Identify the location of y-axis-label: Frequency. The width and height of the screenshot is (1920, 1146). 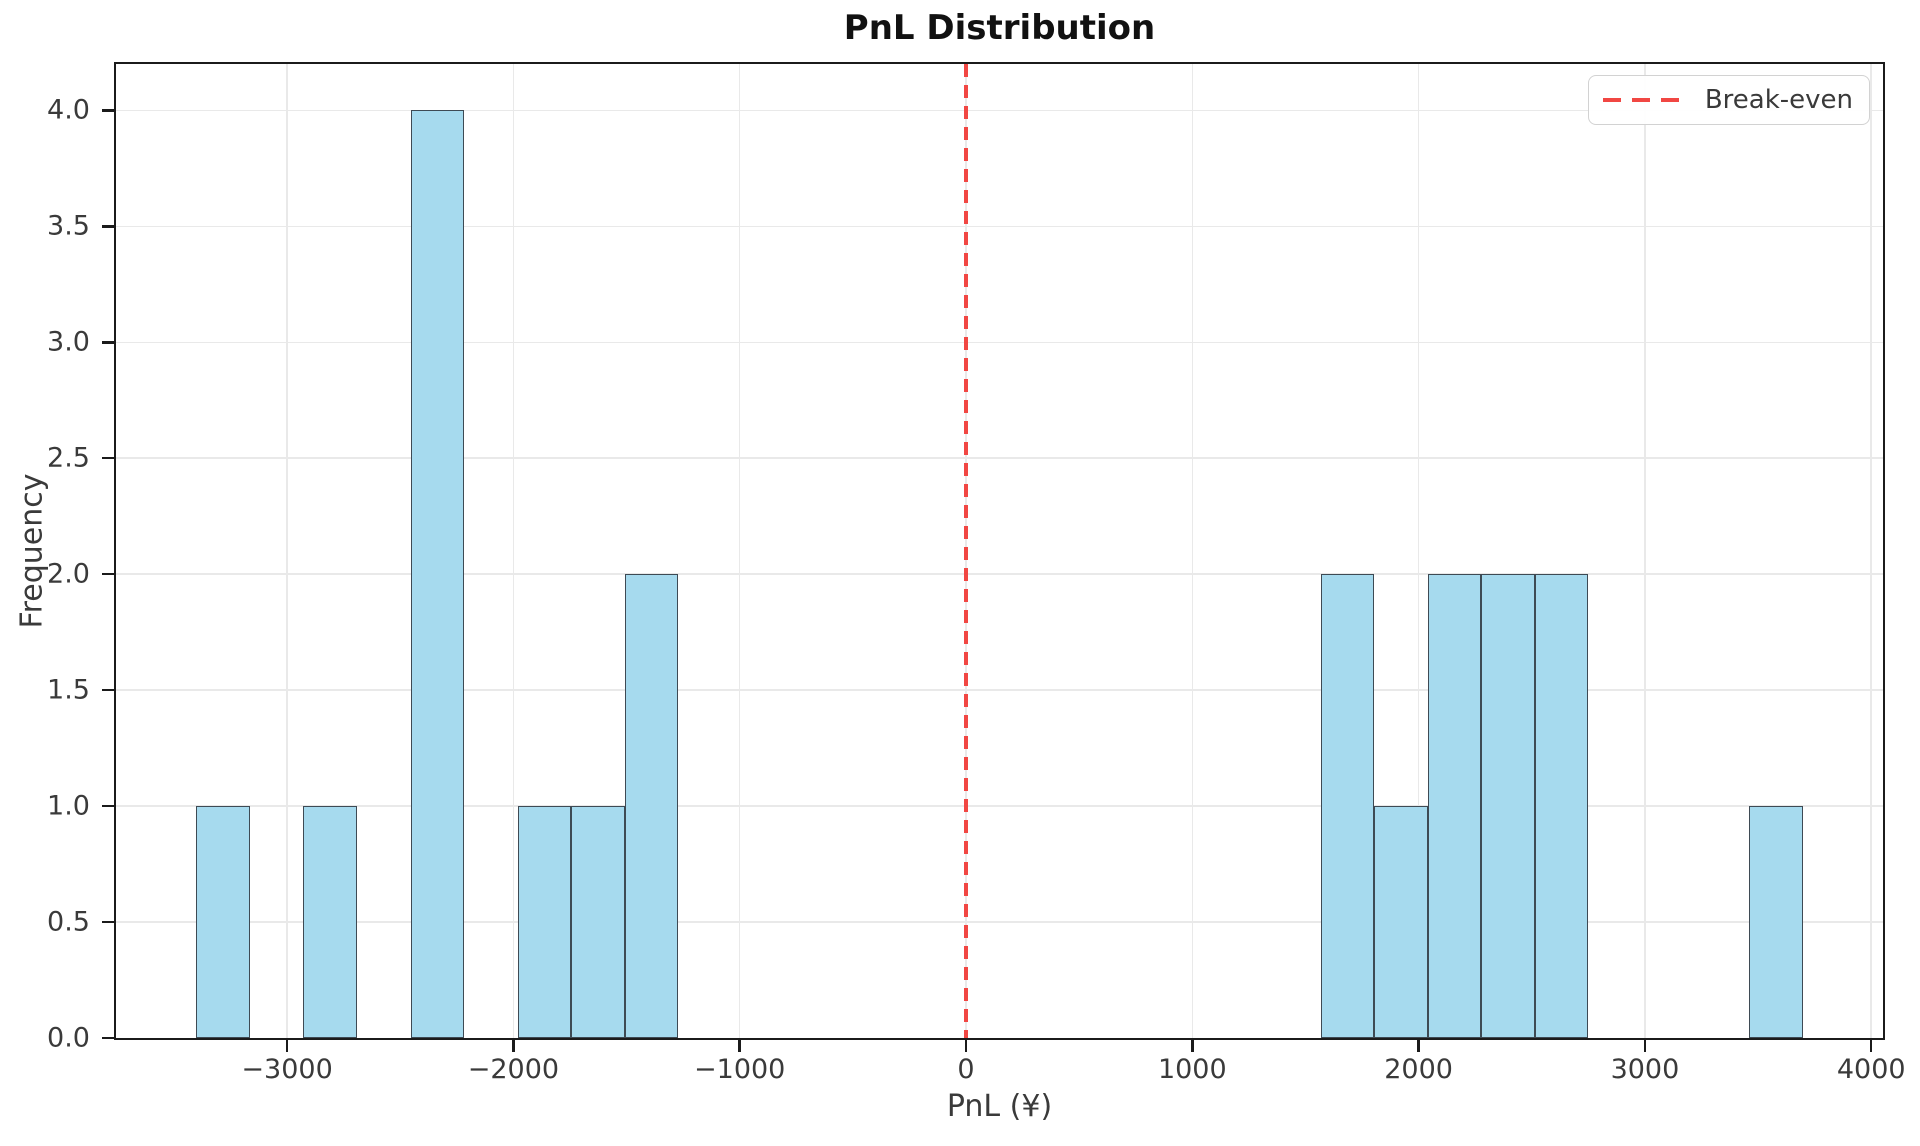
(32, 551).